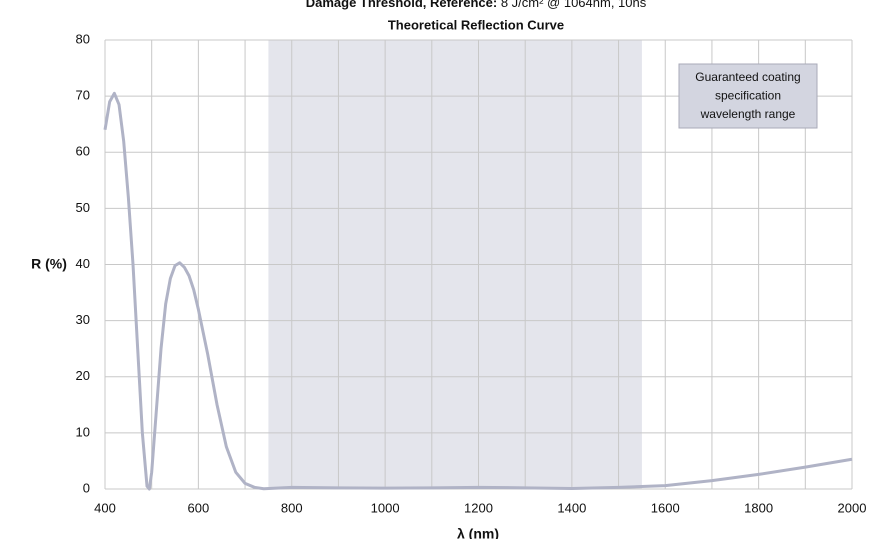  What do you see at coordinates (83, 263) in the screenshot?
I see `y-tick-label: 40` at bounding box center [83, 263].